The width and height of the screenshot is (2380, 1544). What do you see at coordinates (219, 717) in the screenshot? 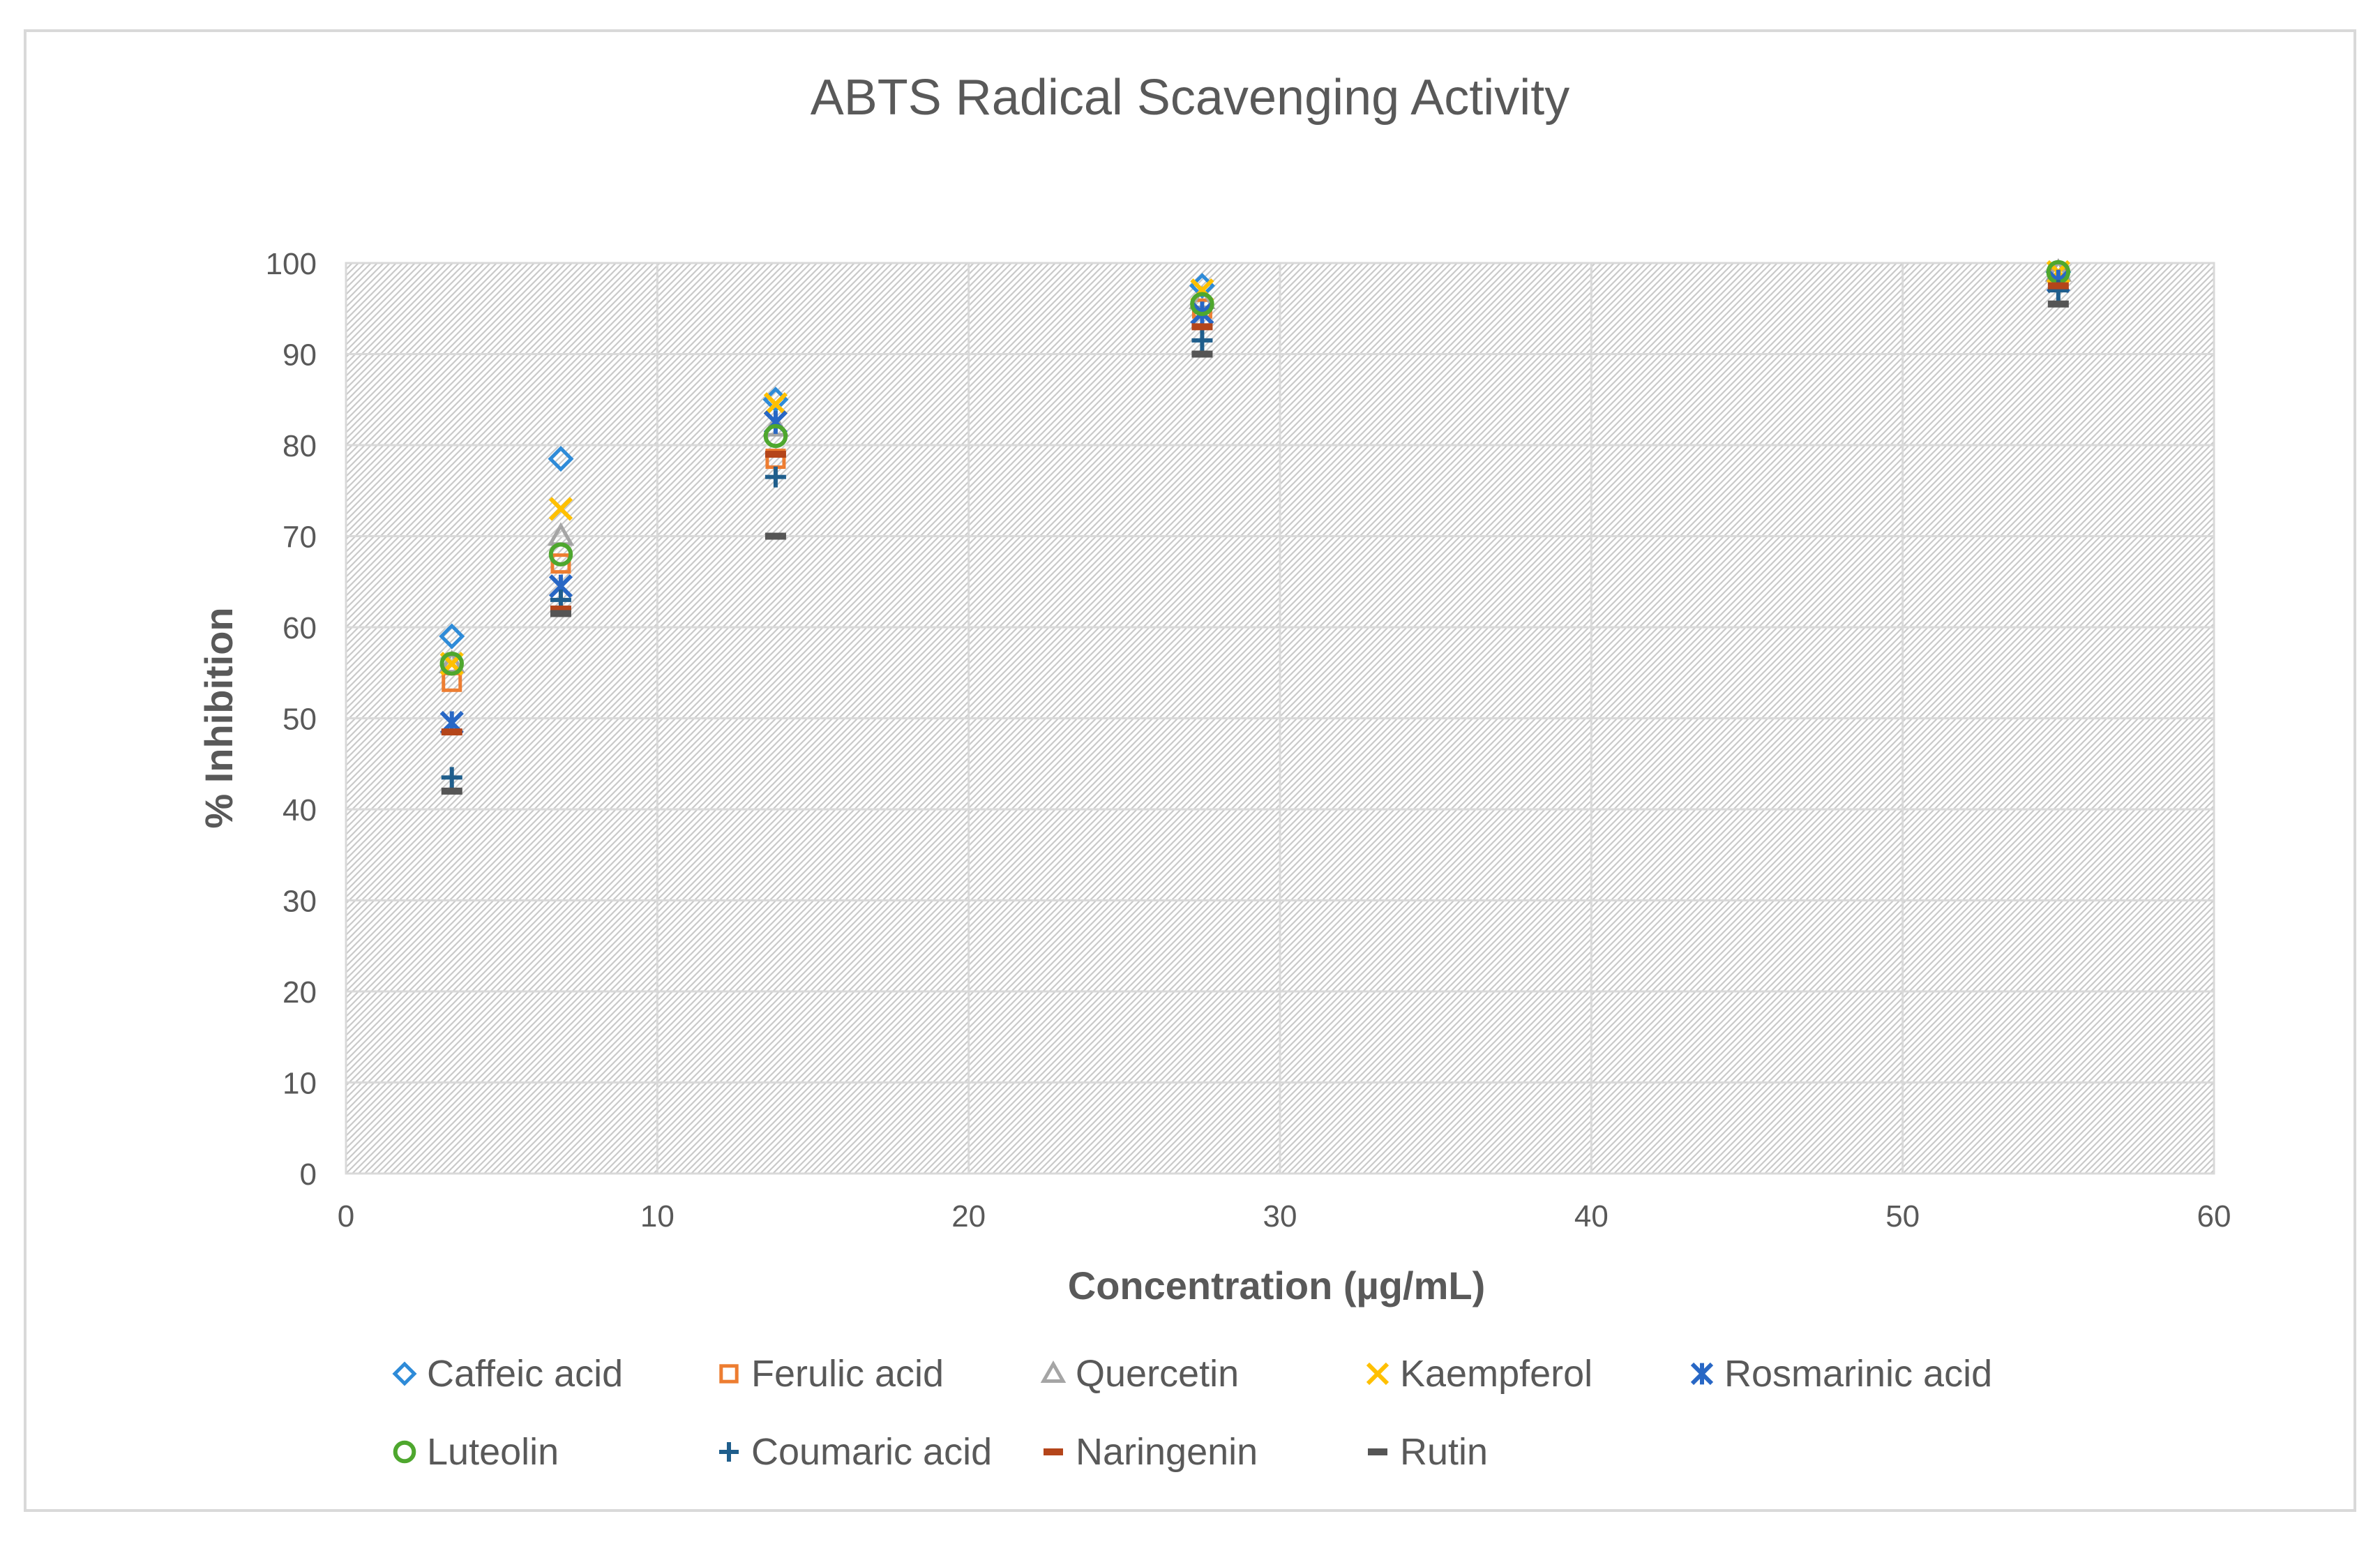
I see `y-axis-title: % Inhibition` at bounding box center [219, 717].